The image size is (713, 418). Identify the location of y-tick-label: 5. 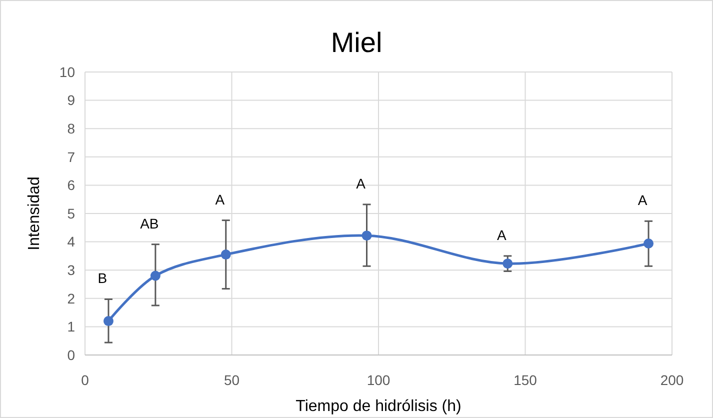
(71, 213).